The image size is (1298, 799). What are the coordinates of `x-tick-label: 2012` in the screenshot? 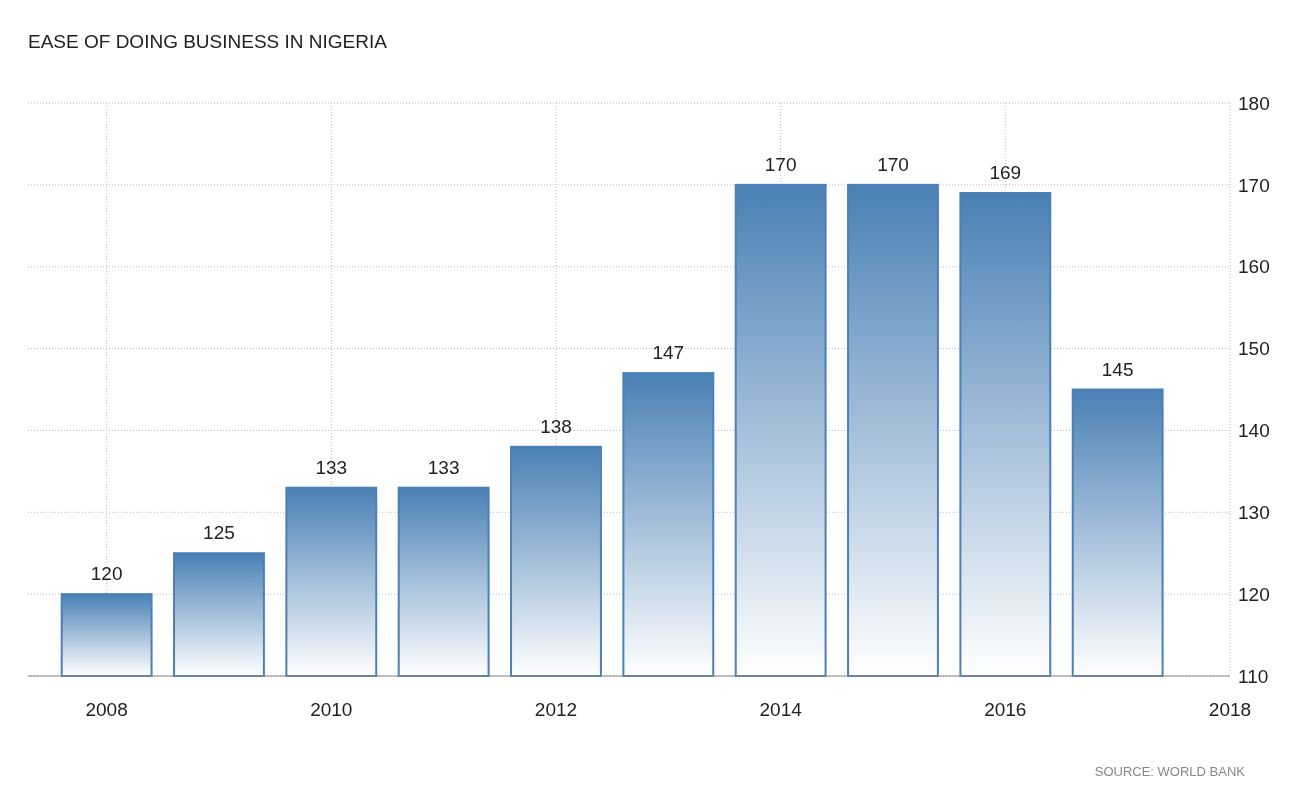 It's located at (556, 709).